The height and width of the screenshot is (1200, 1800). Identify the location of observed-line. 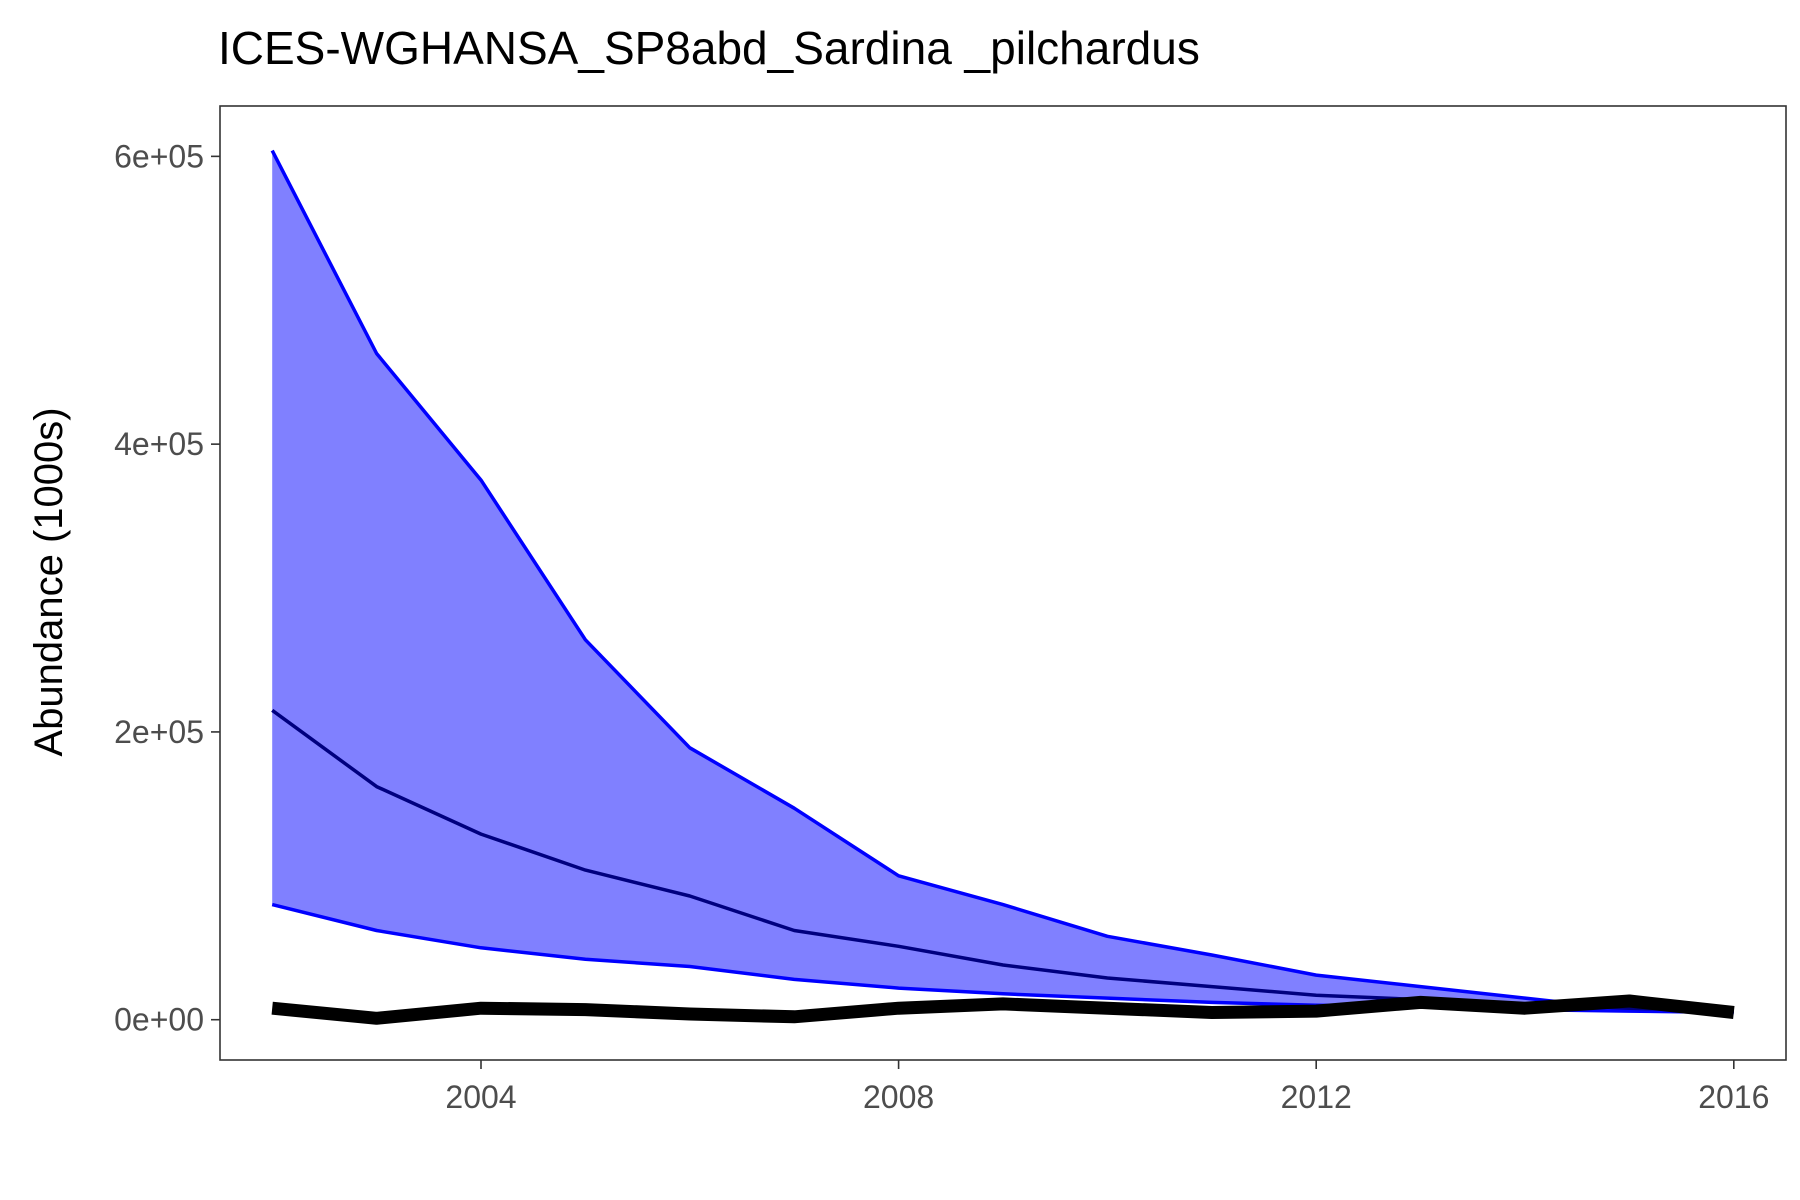
(1003, 1009).